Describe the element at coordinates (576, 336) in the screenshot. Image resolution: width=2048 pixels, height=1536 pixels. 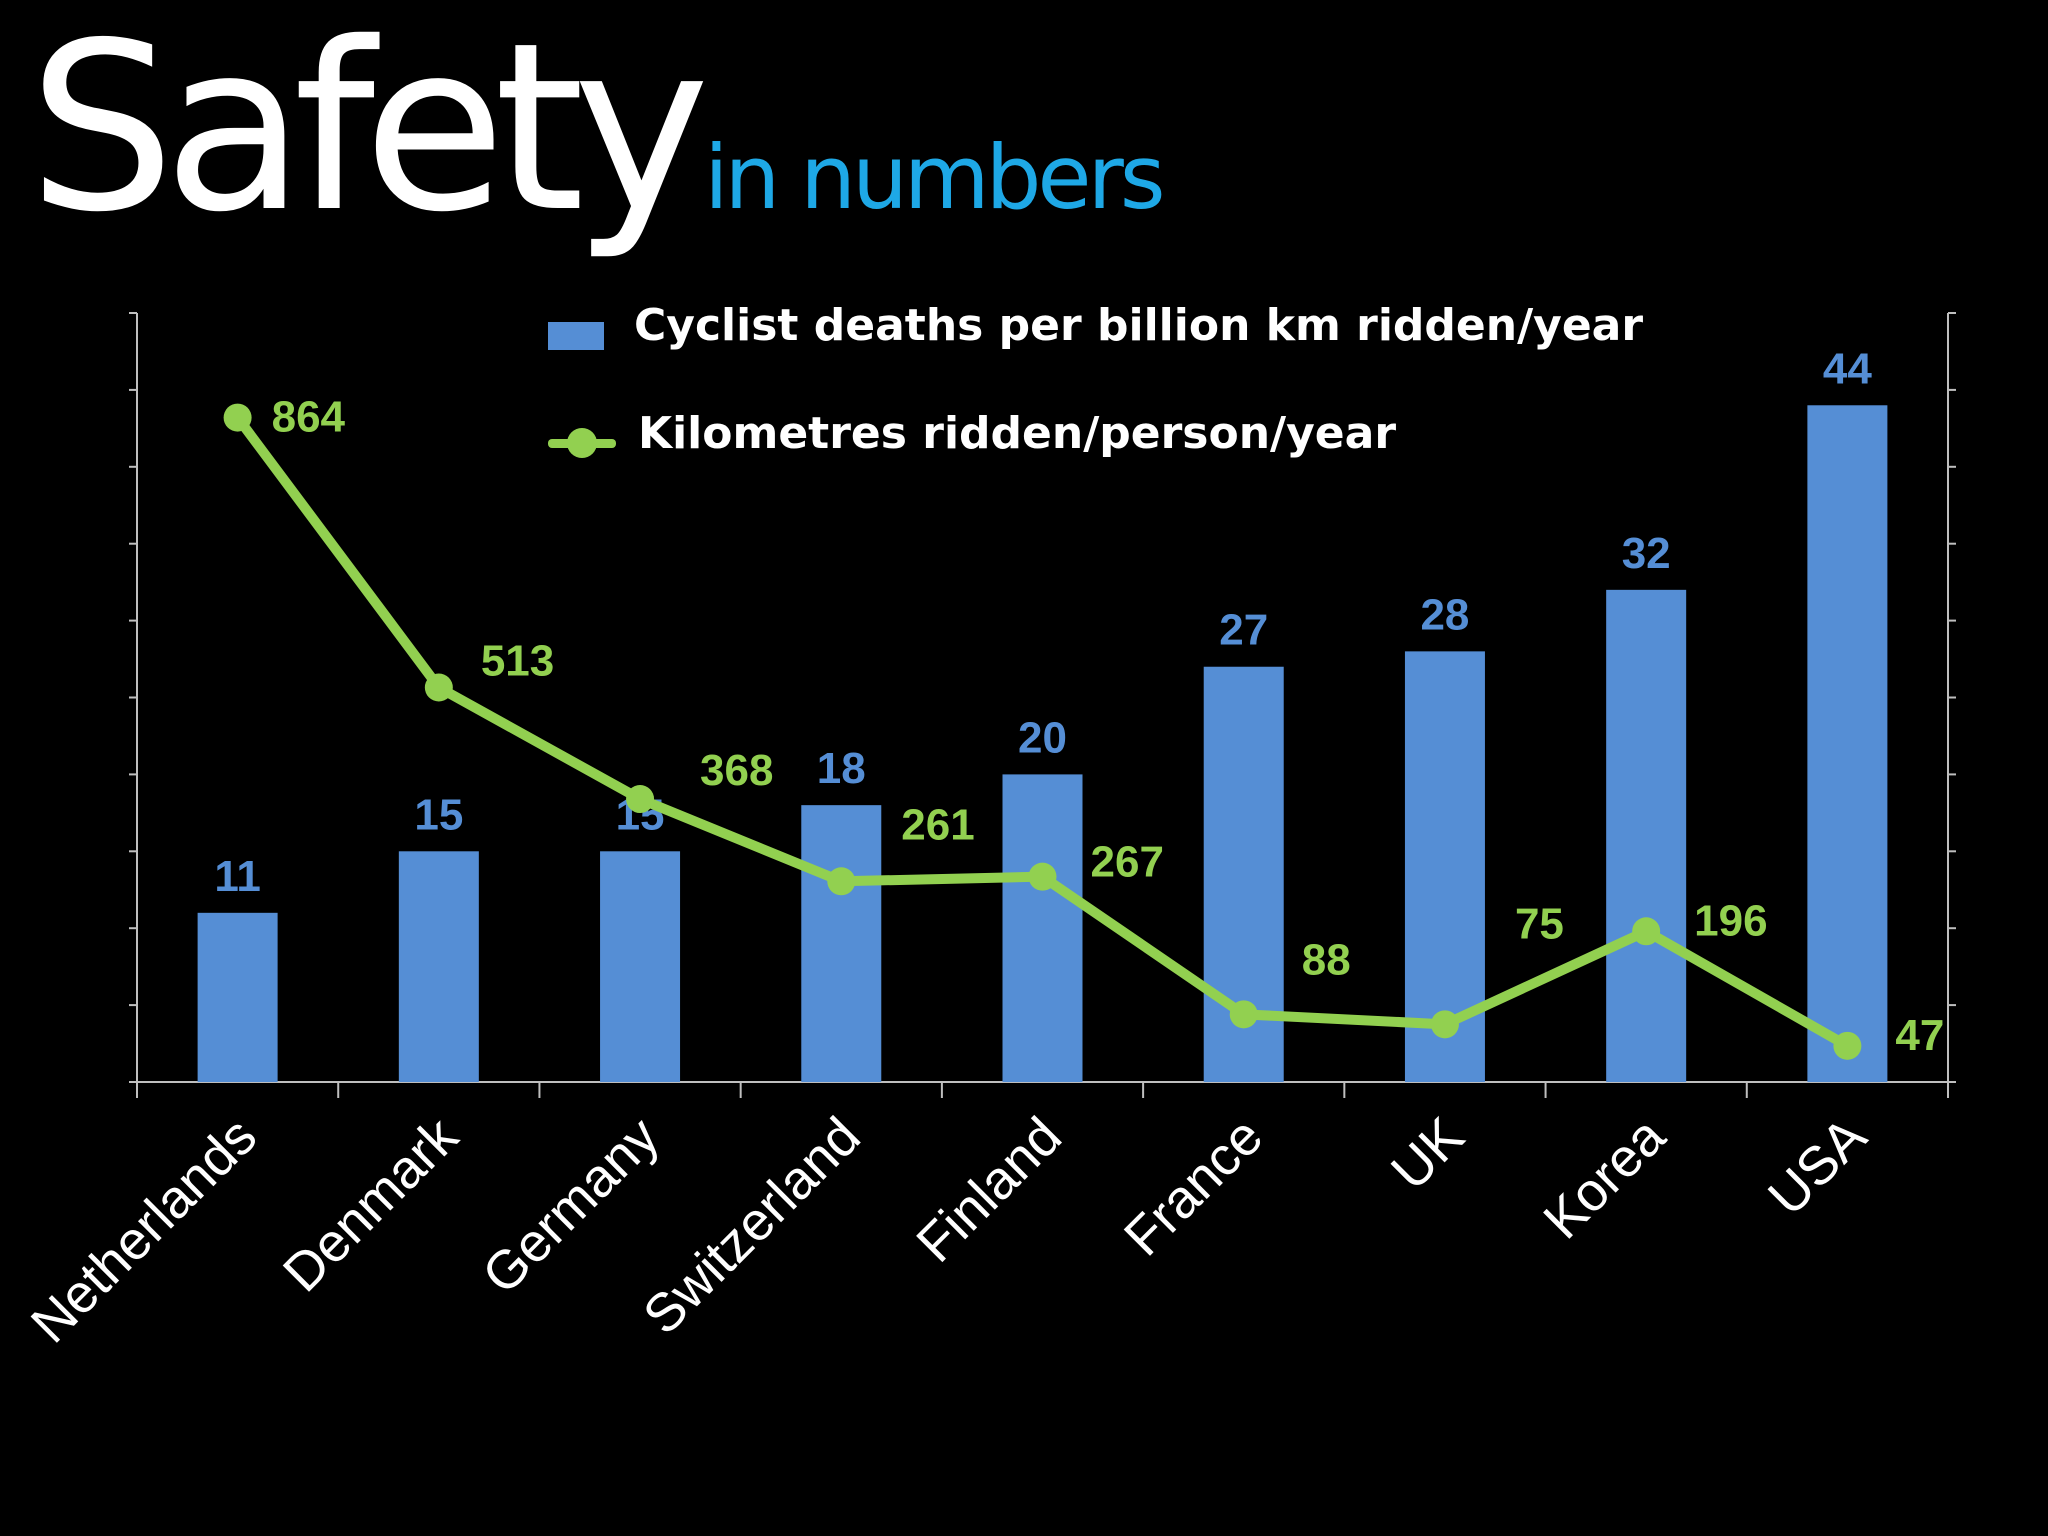
I see `legend-swatch-bar` at that location.